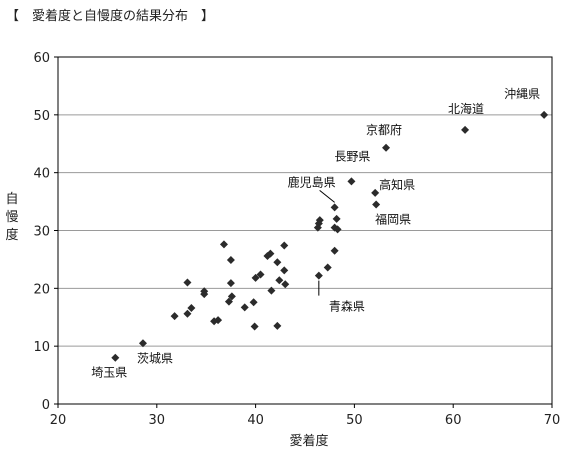  I want to click on x-tick-label: 20, so click(58, 420).